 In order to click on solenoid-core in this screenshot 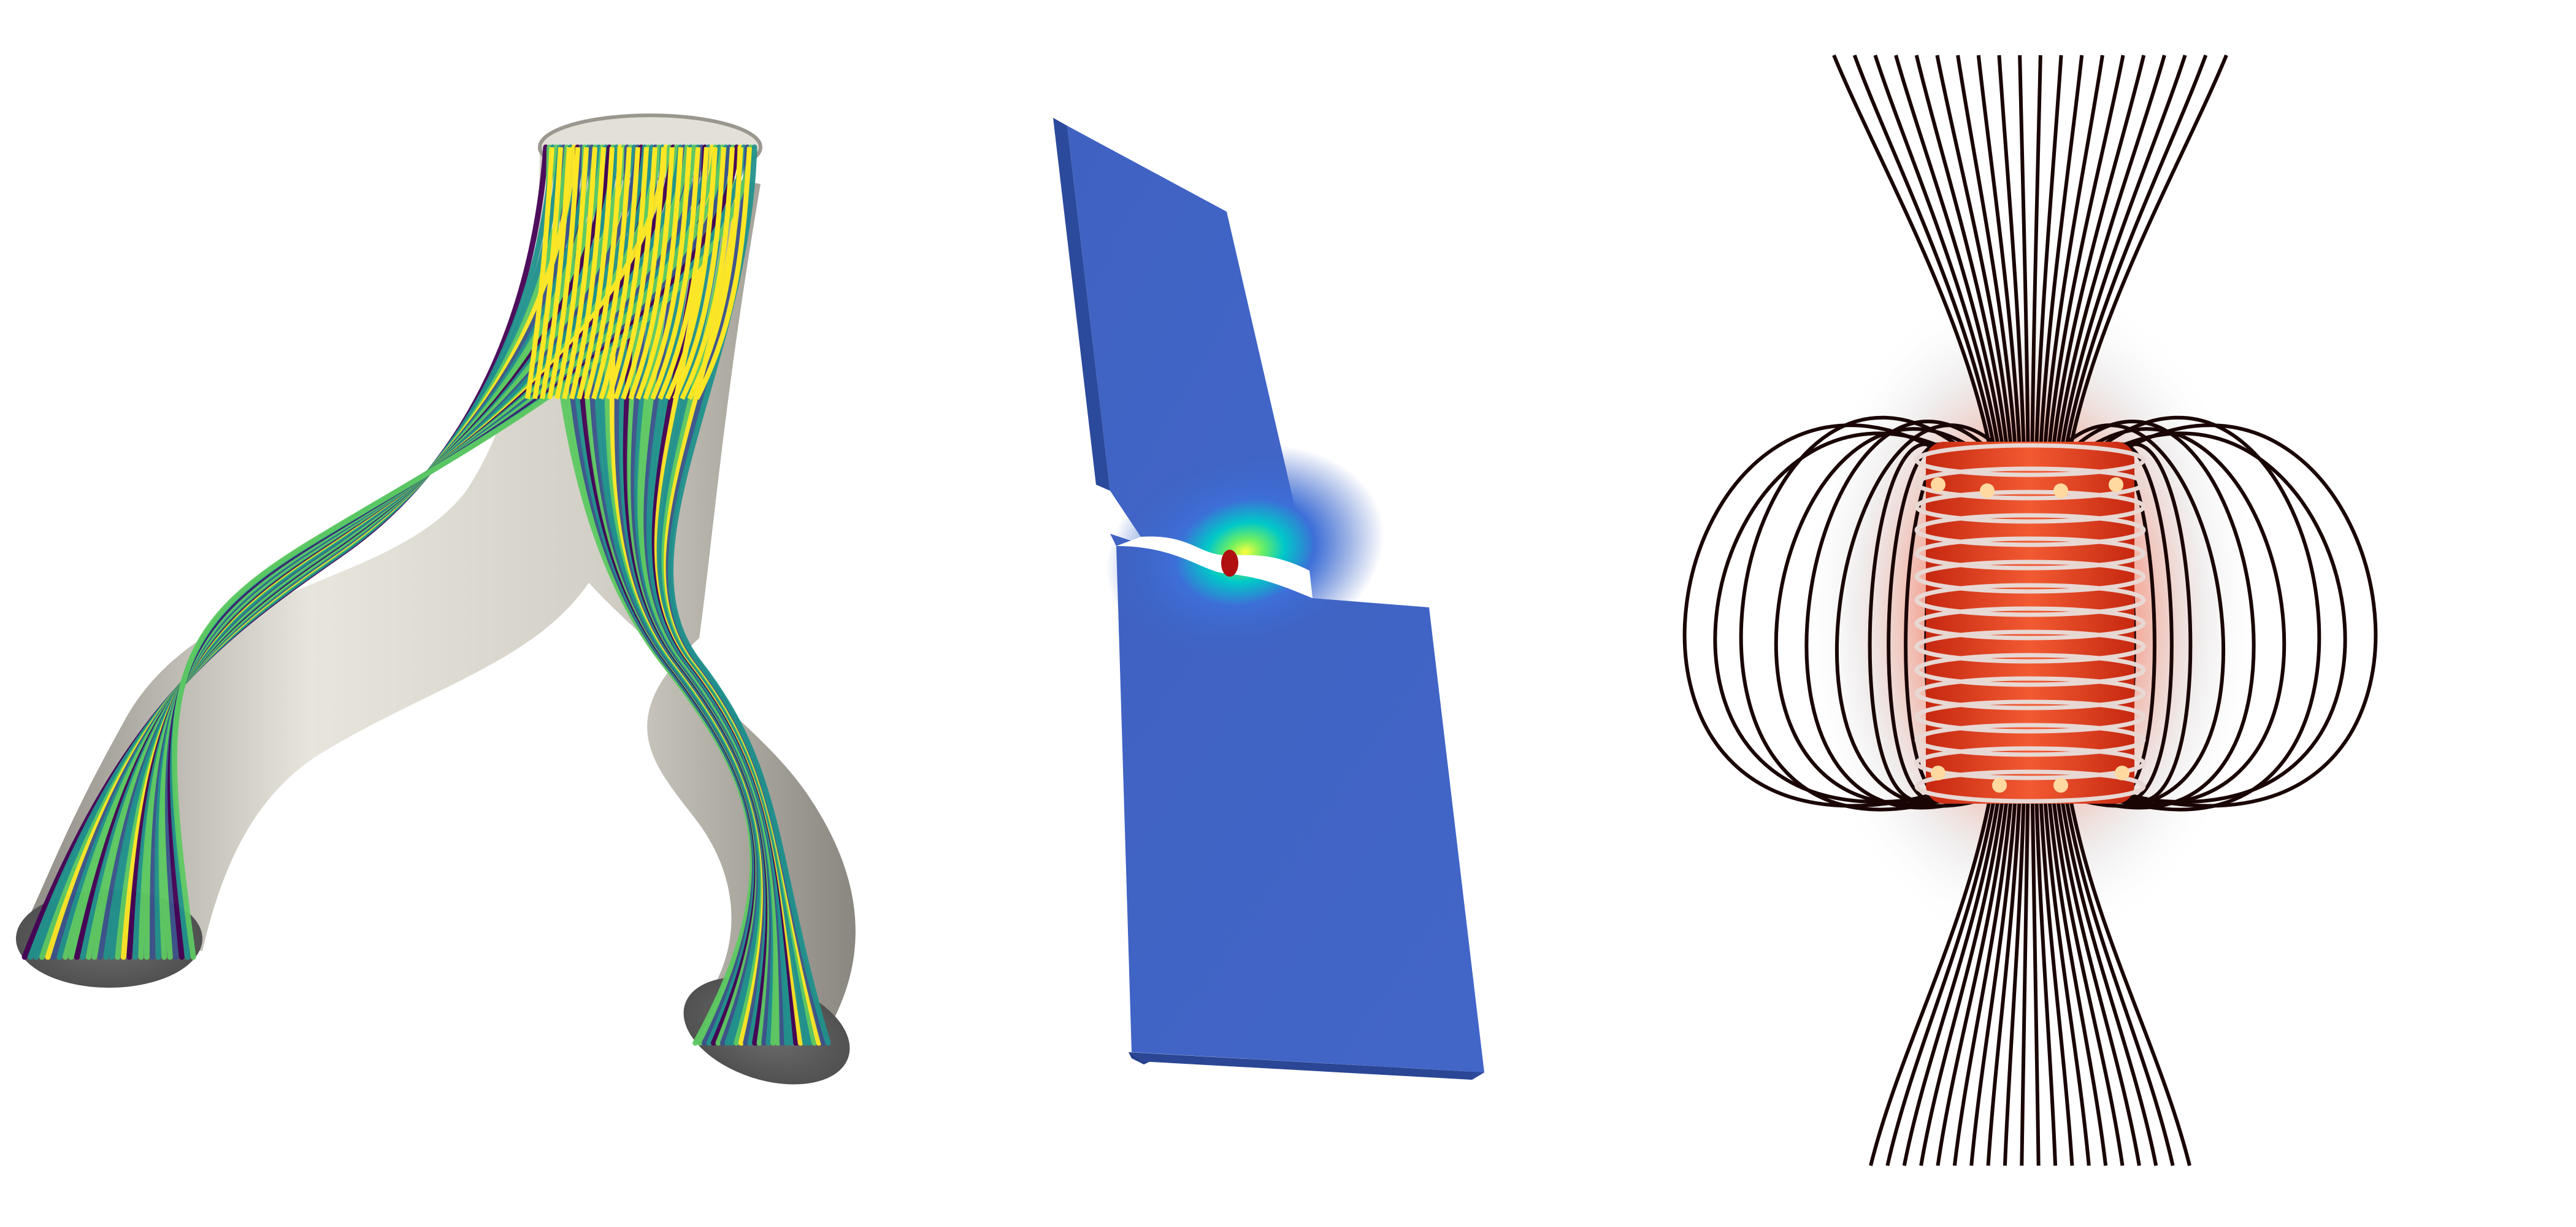, I will do `click(2030, 623)`.